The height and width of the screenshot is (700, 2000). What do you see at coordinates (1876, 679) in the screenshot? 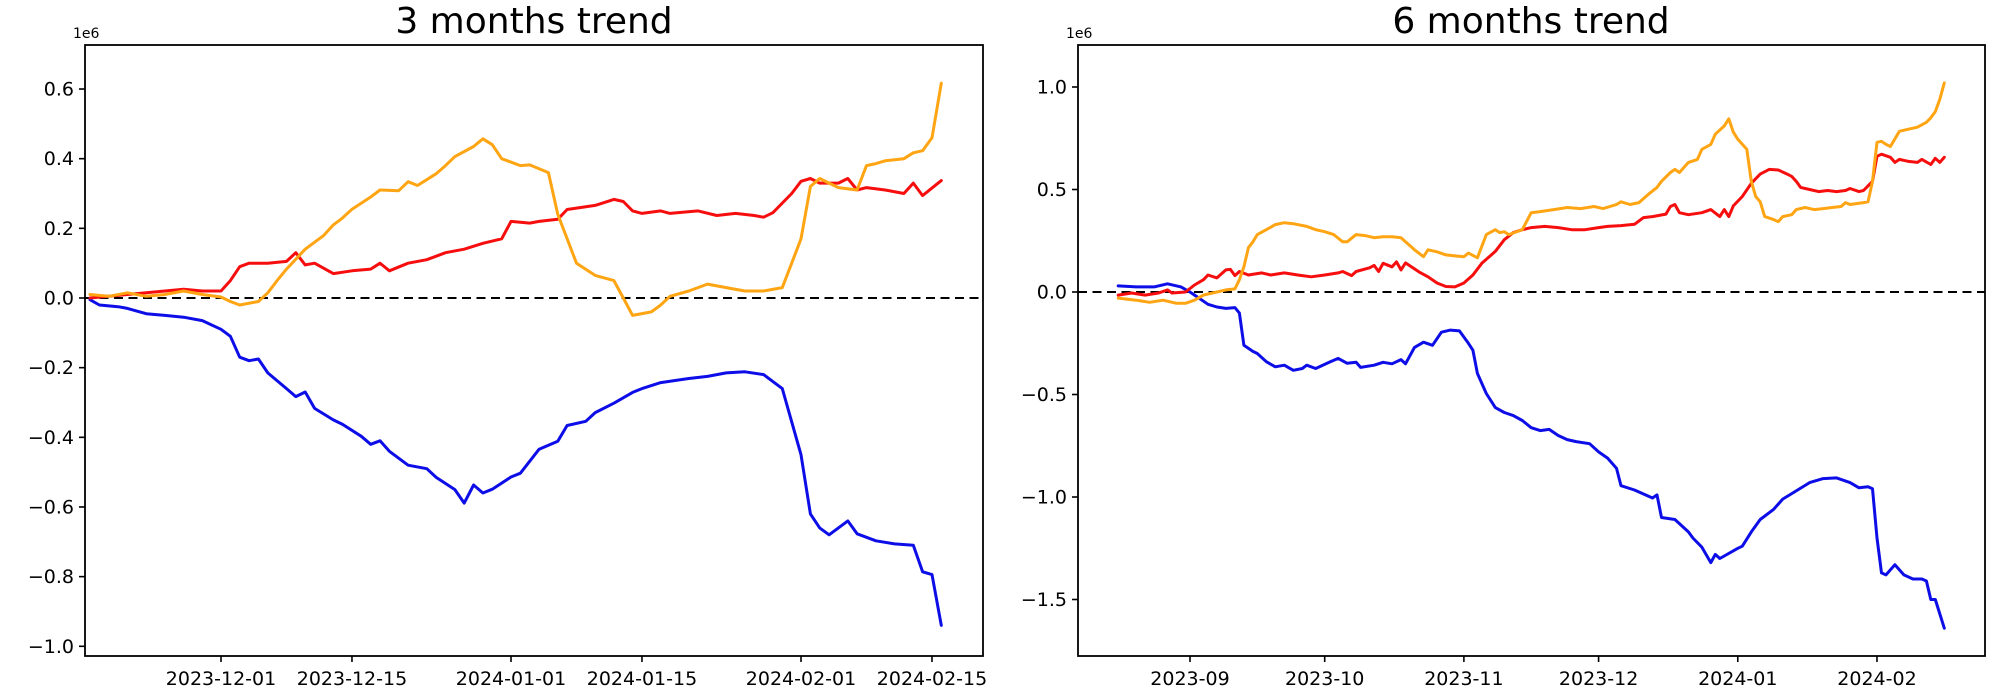
I see `x-tick-label: 2024-02` at bounding box center [1876, 679].